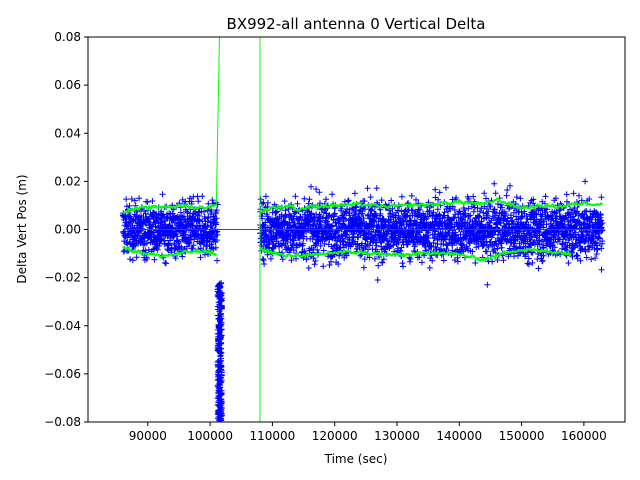  I want to click on y-tick-label: 0.08, so click(67, 37).